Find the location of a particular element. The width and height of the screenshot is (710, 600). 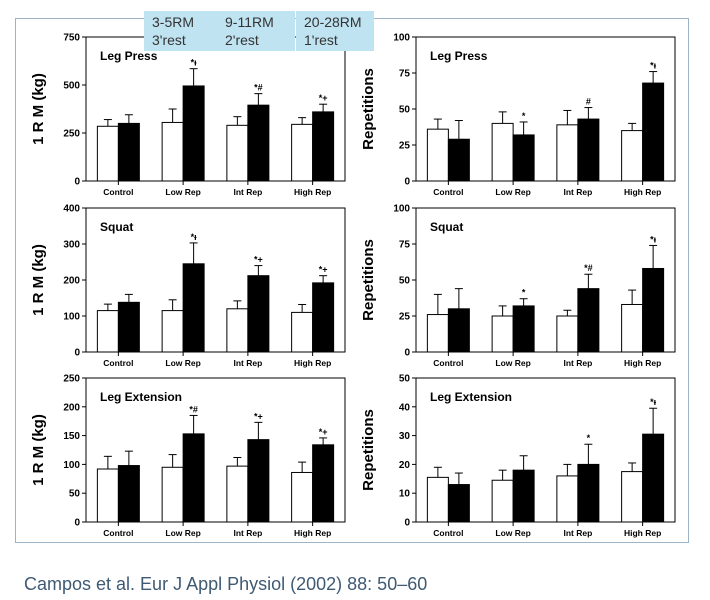

y-tick-label: 75 is located at coordinates (405, 74).